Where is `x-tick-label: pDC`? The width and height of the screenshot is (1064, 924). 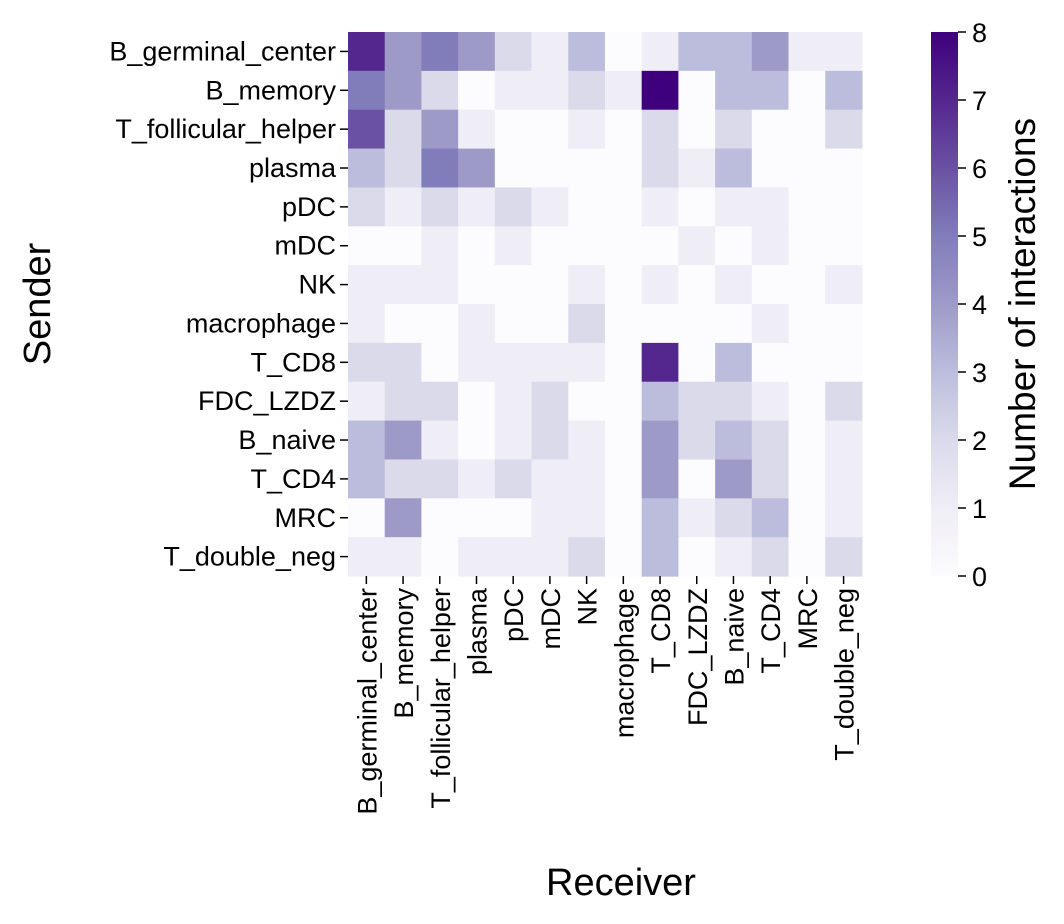 x-tick-label: pDC is located at coordinates (514, 615).